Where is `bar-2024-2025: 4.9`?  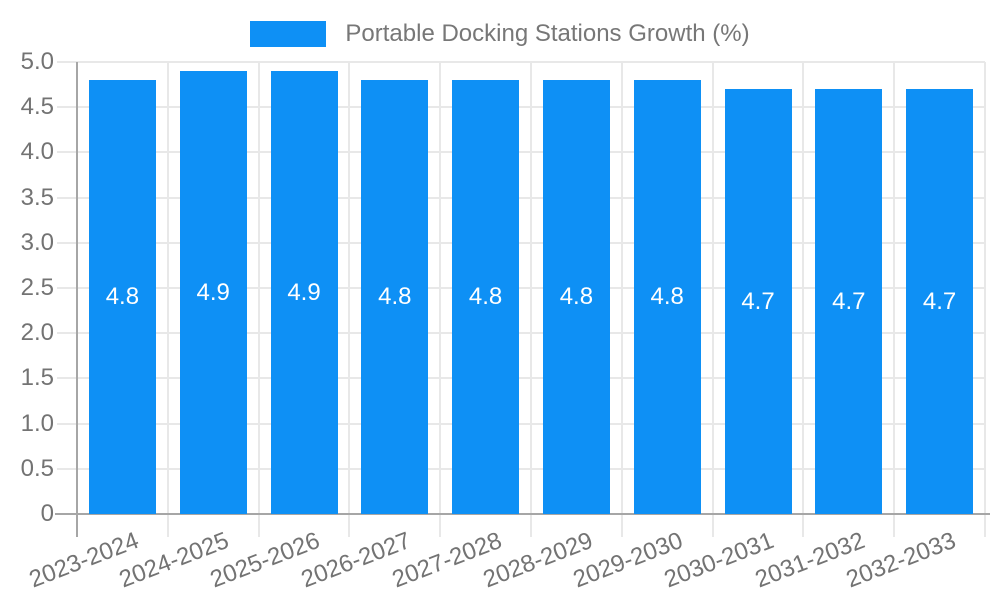 bar-2024-2025: 4.9 is located at coordinates (213, 292).